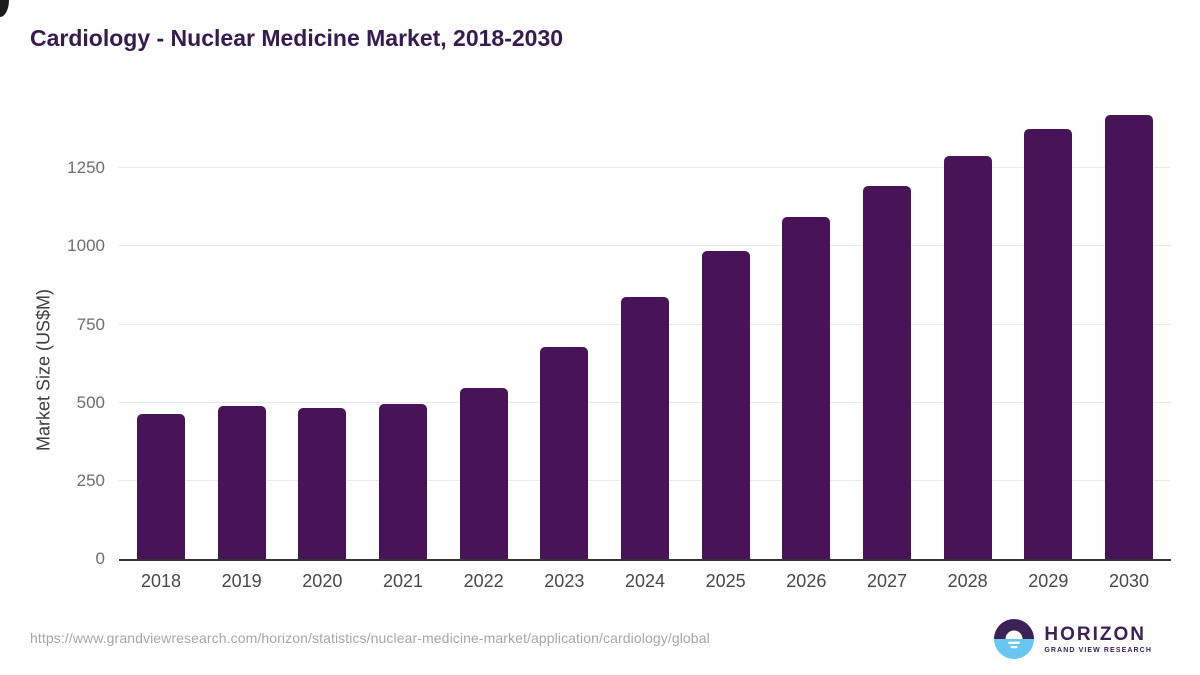 The width and height of the screenshot is (1200, 675). Describe the element at coordinates (4, 8) in the screenshot. I see `window-corner-artifact` at that location.